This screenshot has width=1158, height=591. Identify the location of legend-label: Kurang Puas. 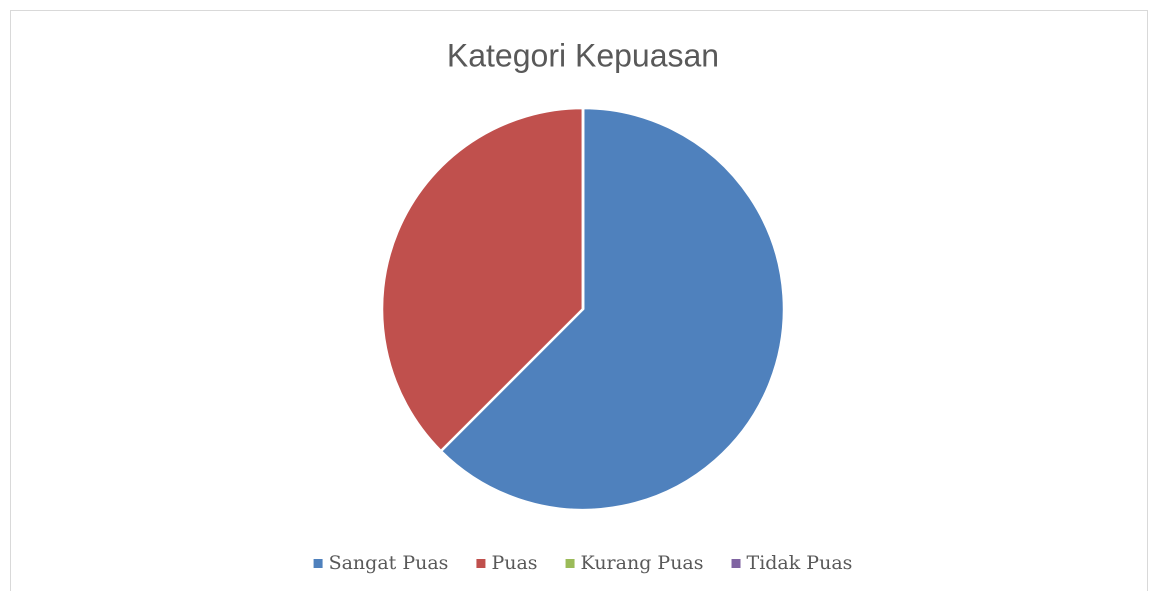
(642, 563).